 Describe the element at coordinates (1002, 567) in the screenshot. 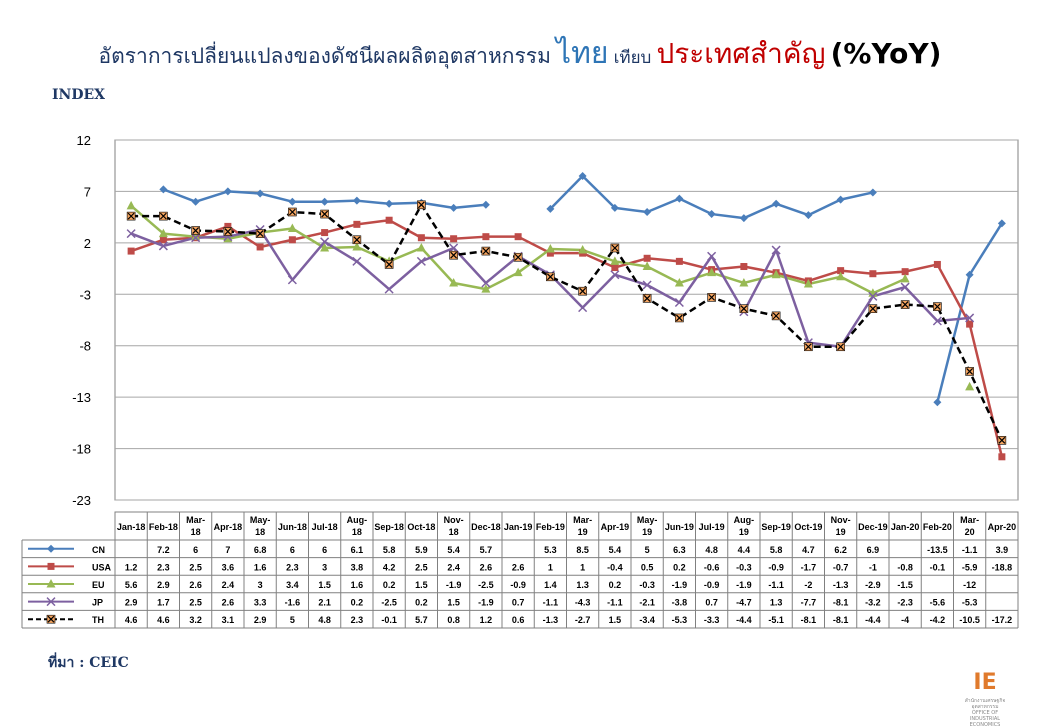

I see `data-label: -18.8` at that location.